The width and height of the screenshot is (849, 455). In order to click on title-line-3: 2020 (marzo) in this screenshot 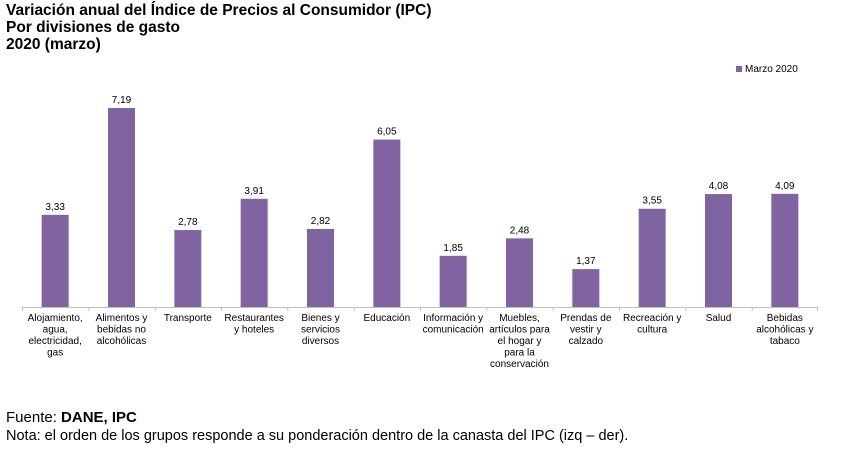, I will do `click(53, 44)`.